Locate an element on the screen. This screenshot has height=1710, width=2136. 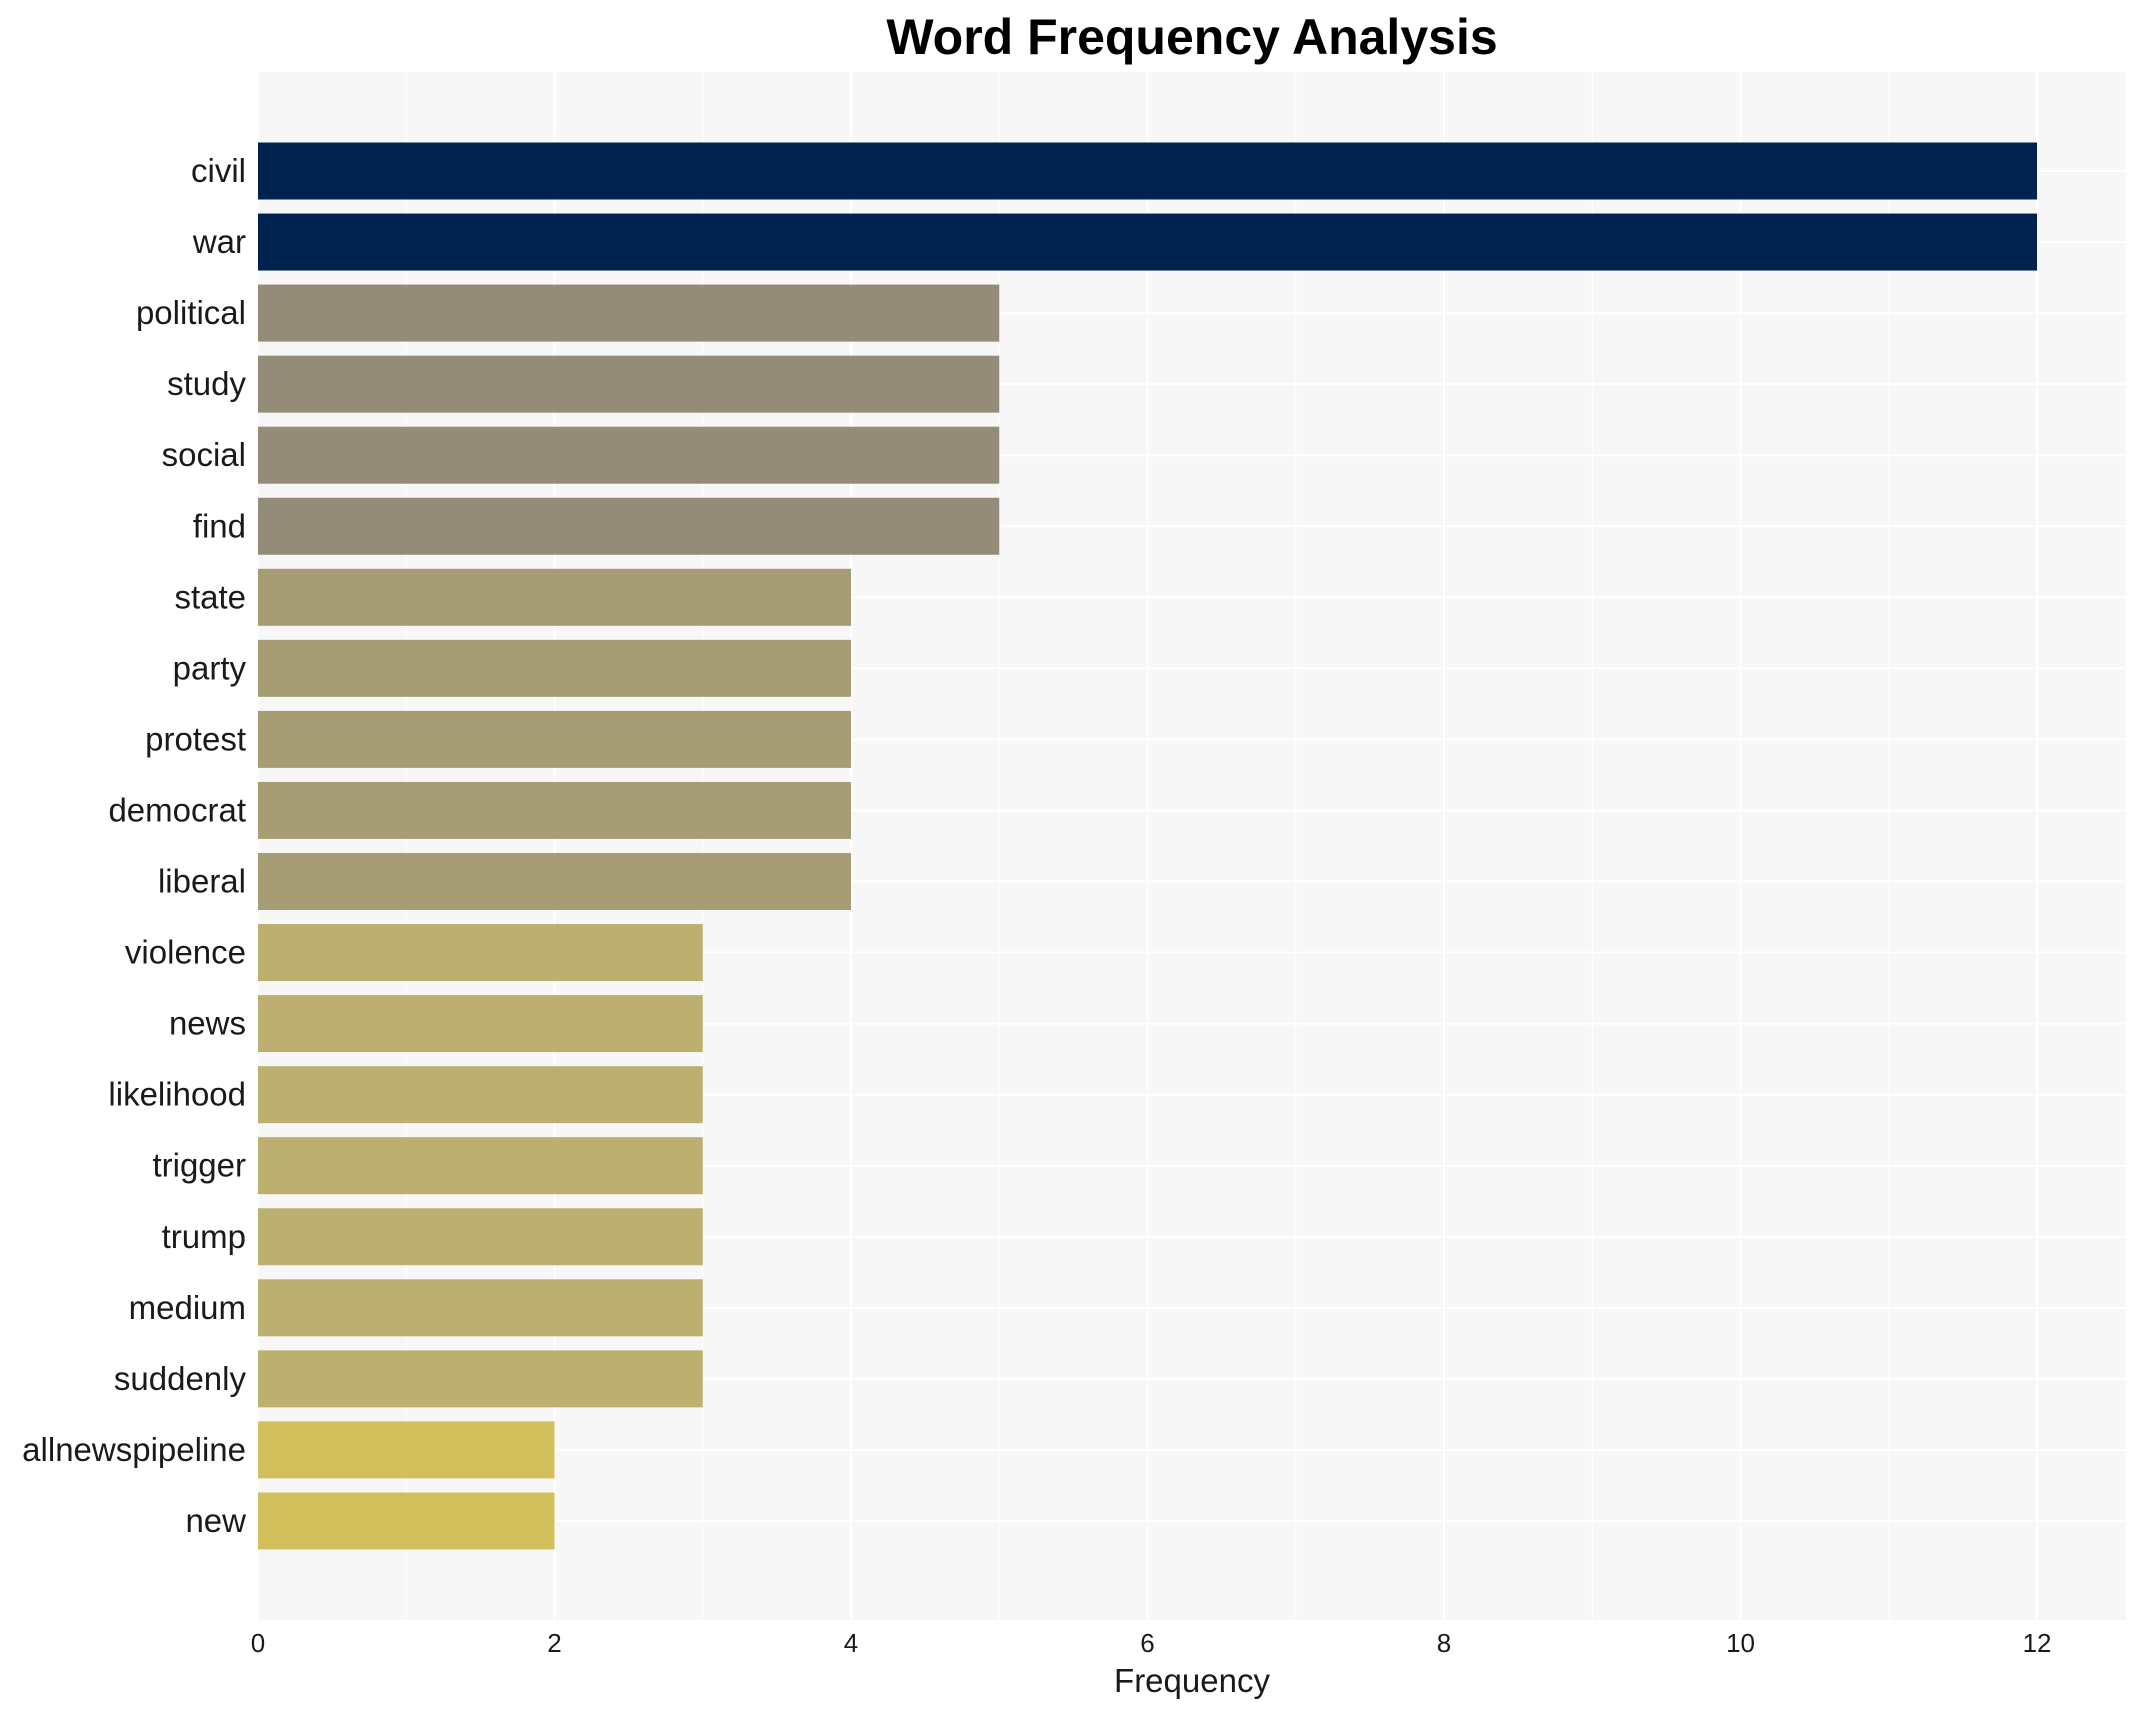
bar-party is located at coordinates (555, 668).